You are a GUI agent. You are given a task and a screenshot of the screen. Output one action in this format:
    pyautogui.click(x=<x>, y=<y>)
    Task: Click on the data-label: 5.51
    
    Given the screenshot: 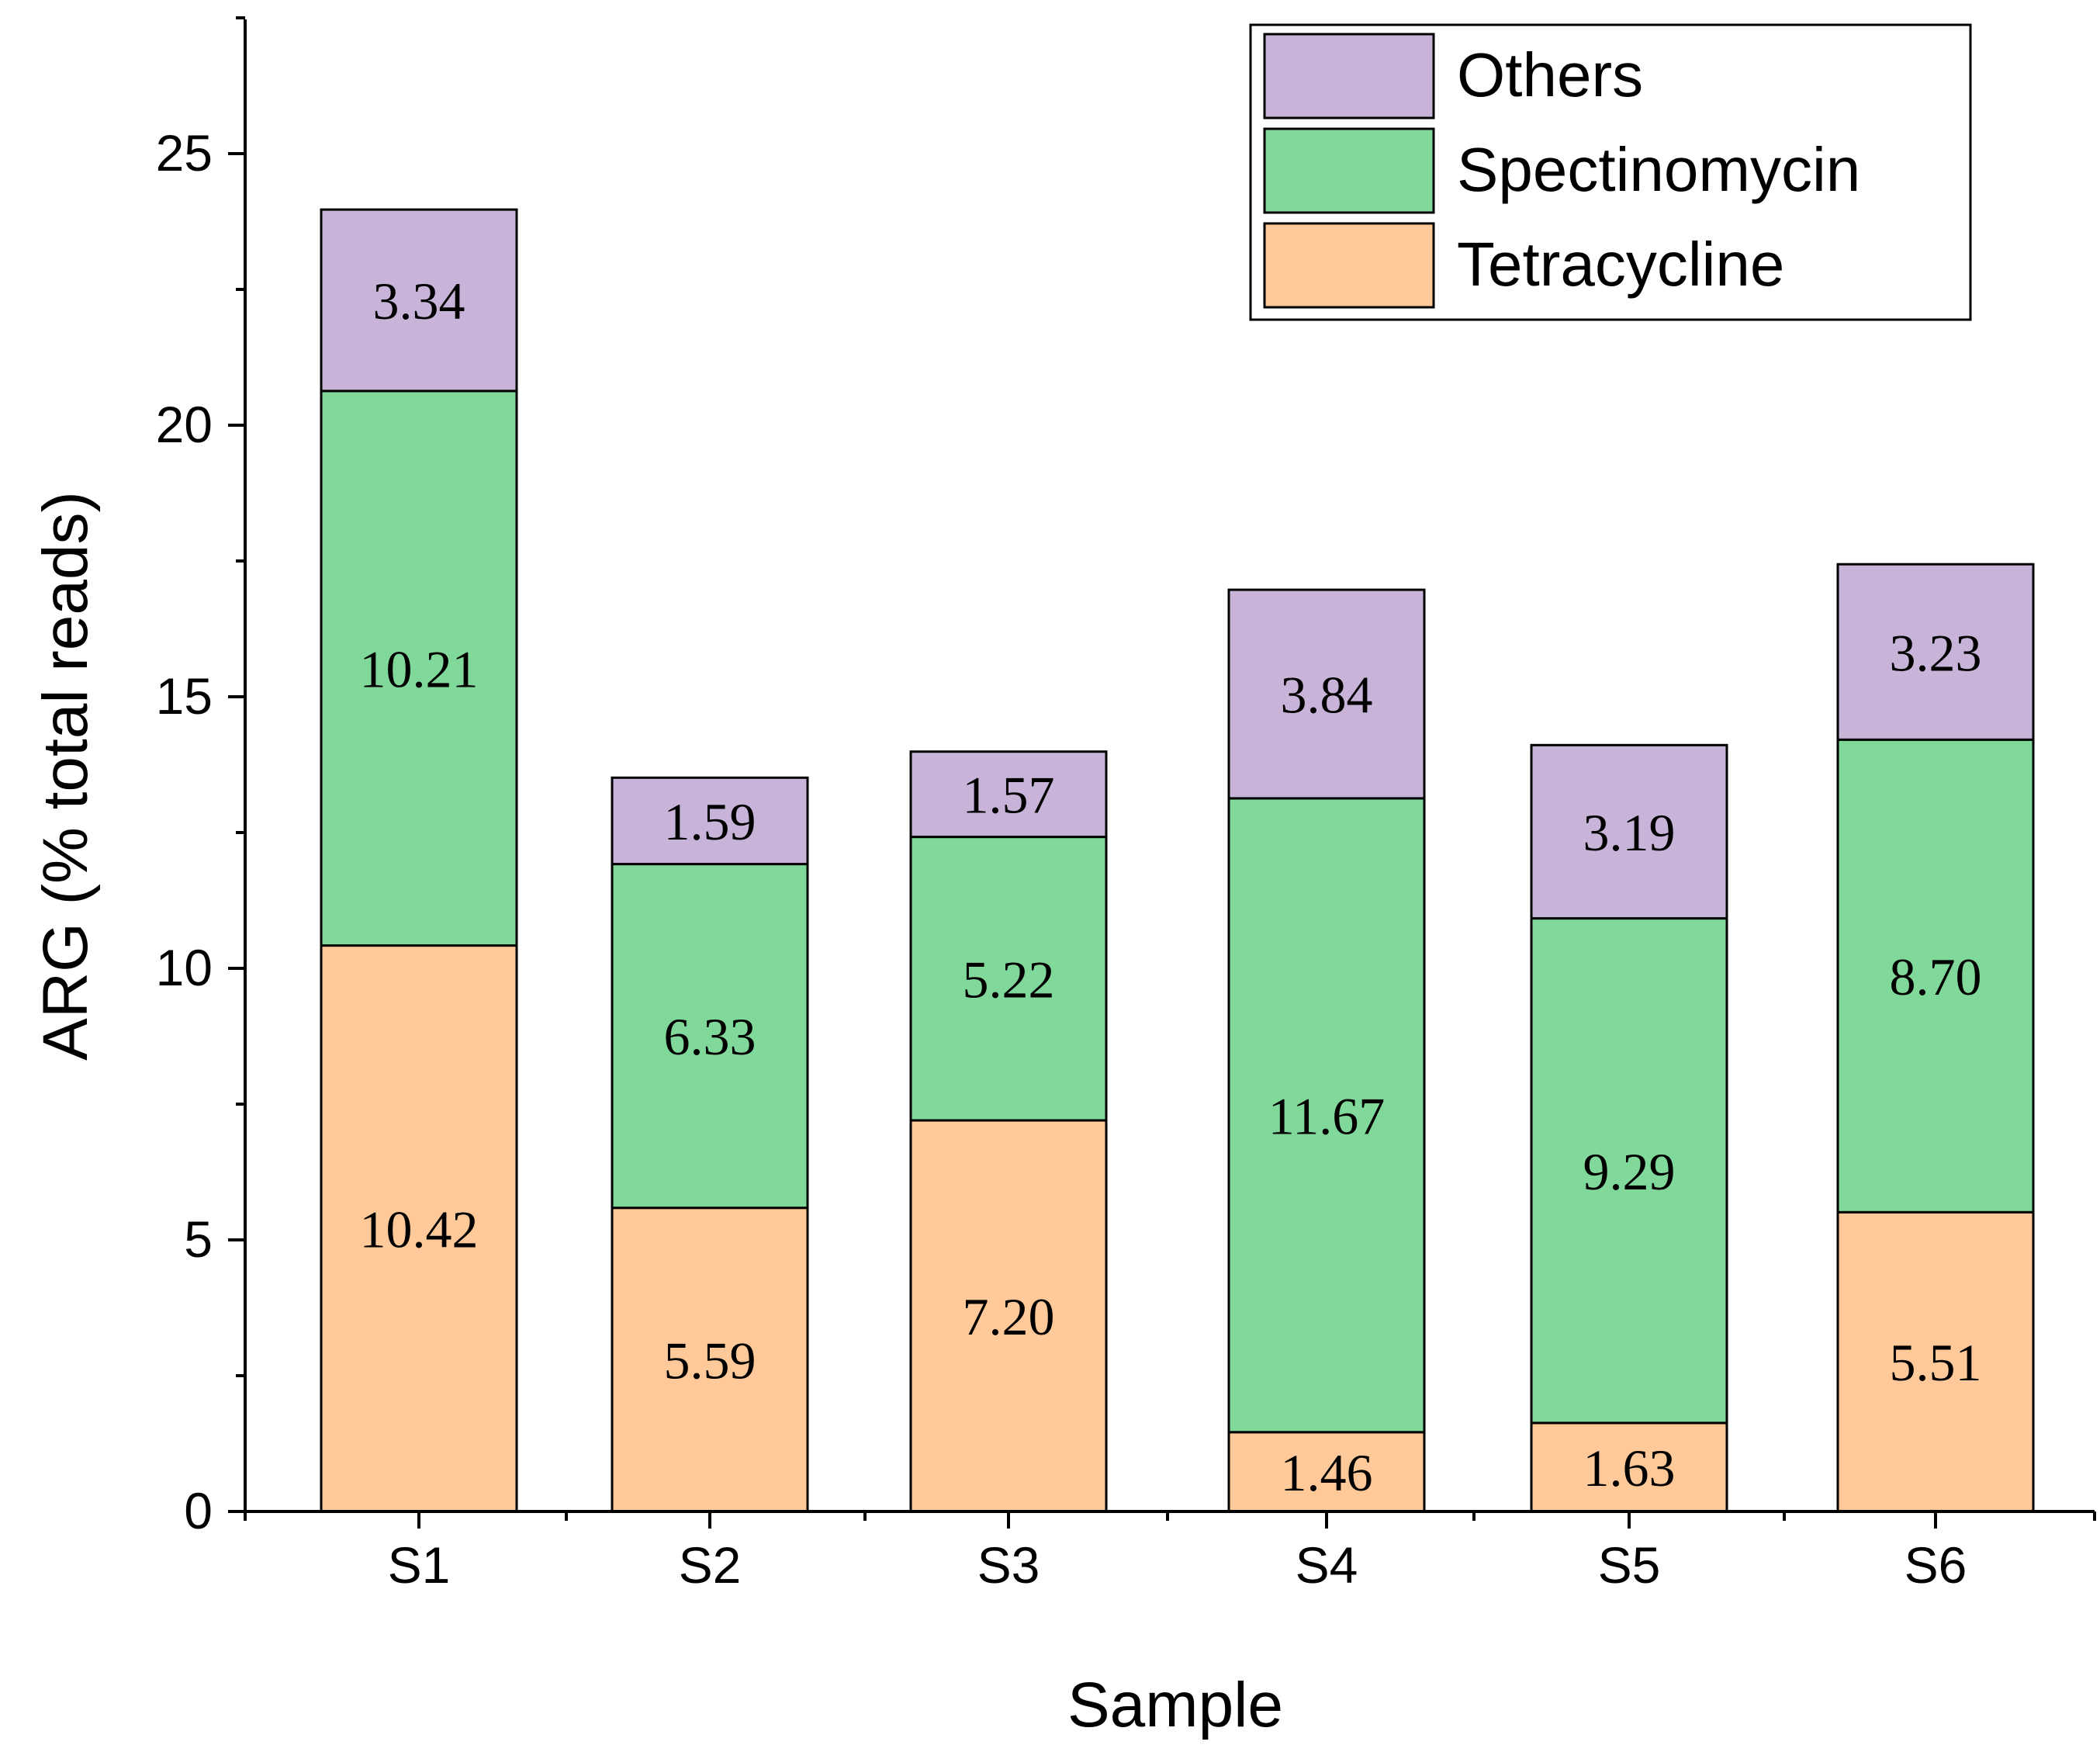 What is the action you would take?
    pyautogui.click(x=1936, y=1363)
    